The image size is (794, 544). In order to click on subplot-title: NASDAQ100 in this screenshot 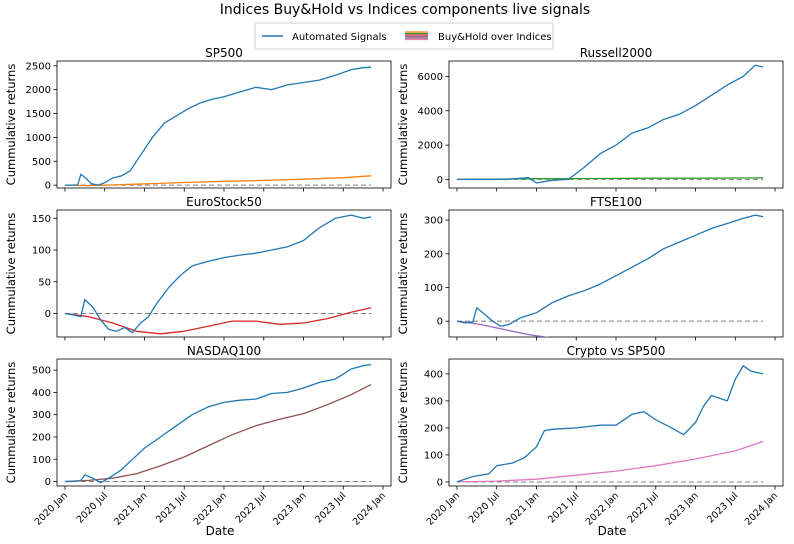, I will do `click(224, 351)`.